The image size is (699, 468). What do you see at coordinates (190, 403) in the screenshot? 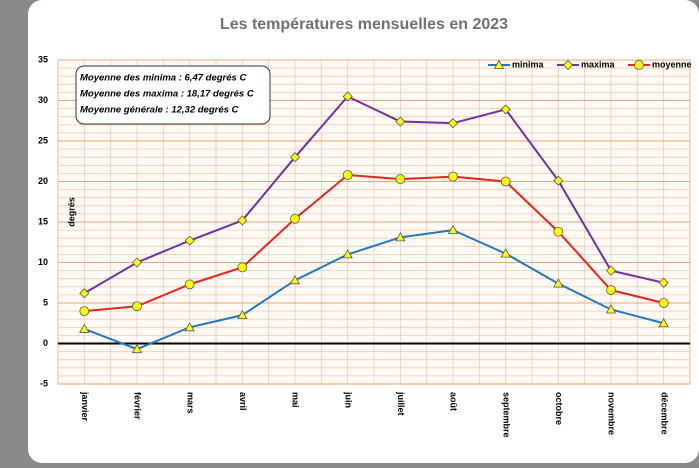
I see `x-tick-label: mars` at bounding box center [190, 403].